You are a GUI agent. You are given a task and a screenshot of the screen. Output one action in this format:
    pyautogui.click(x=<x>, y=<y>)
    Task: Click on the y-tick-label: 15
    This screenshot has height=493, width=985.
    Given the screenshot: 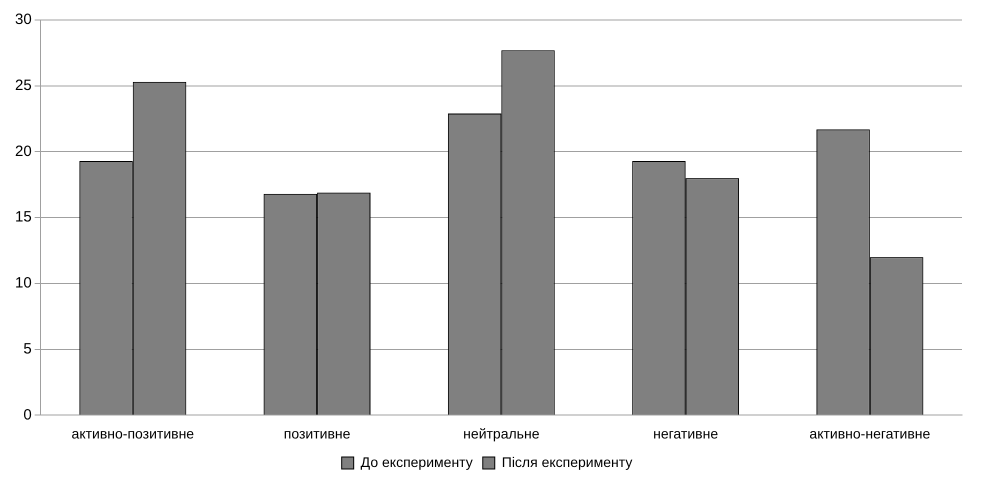 What is the action you would take?
    pyautogui.click(x=23, y=217)
    